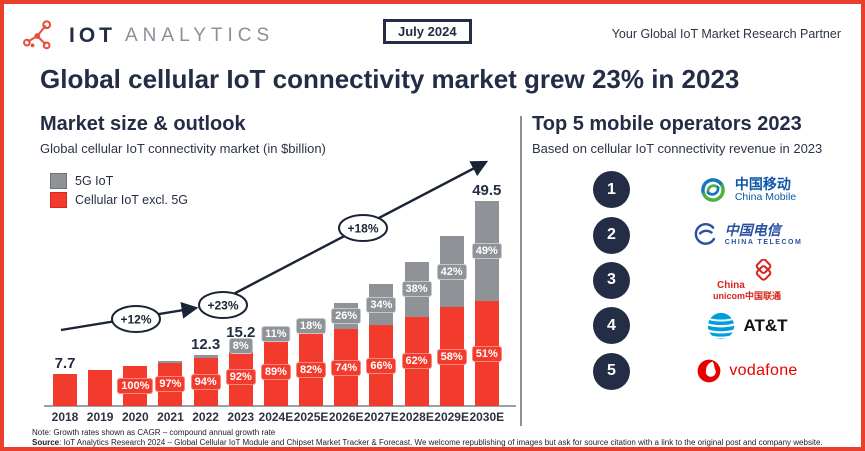 This screenshot has width=865, height=451. I want to click on growth-bubble-23-label: +23%, so click(222, 306).